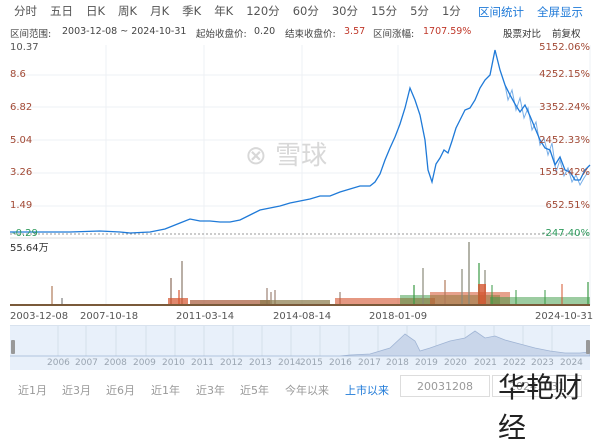  Describe the element at coordinates (109, 316) in the screenshot. I see `x-tick-2007-10-18: 2007-10-18` at that location.